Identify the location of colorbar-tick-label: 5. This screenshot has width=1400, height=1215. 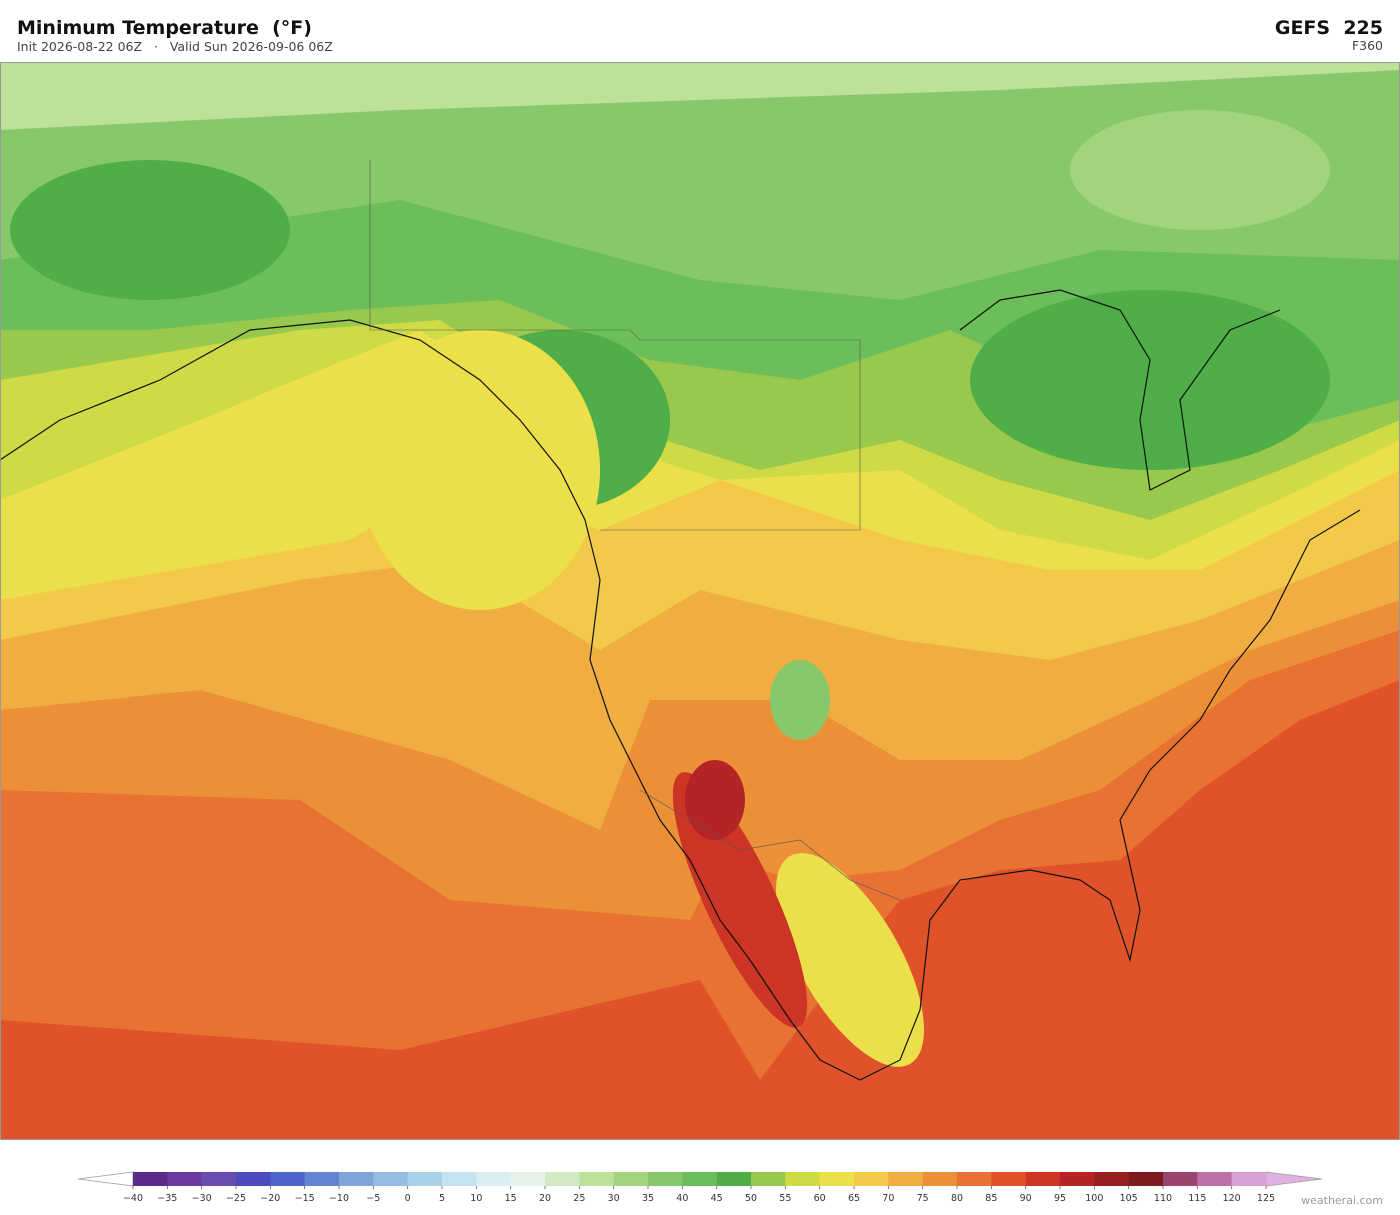
(442, 1198).